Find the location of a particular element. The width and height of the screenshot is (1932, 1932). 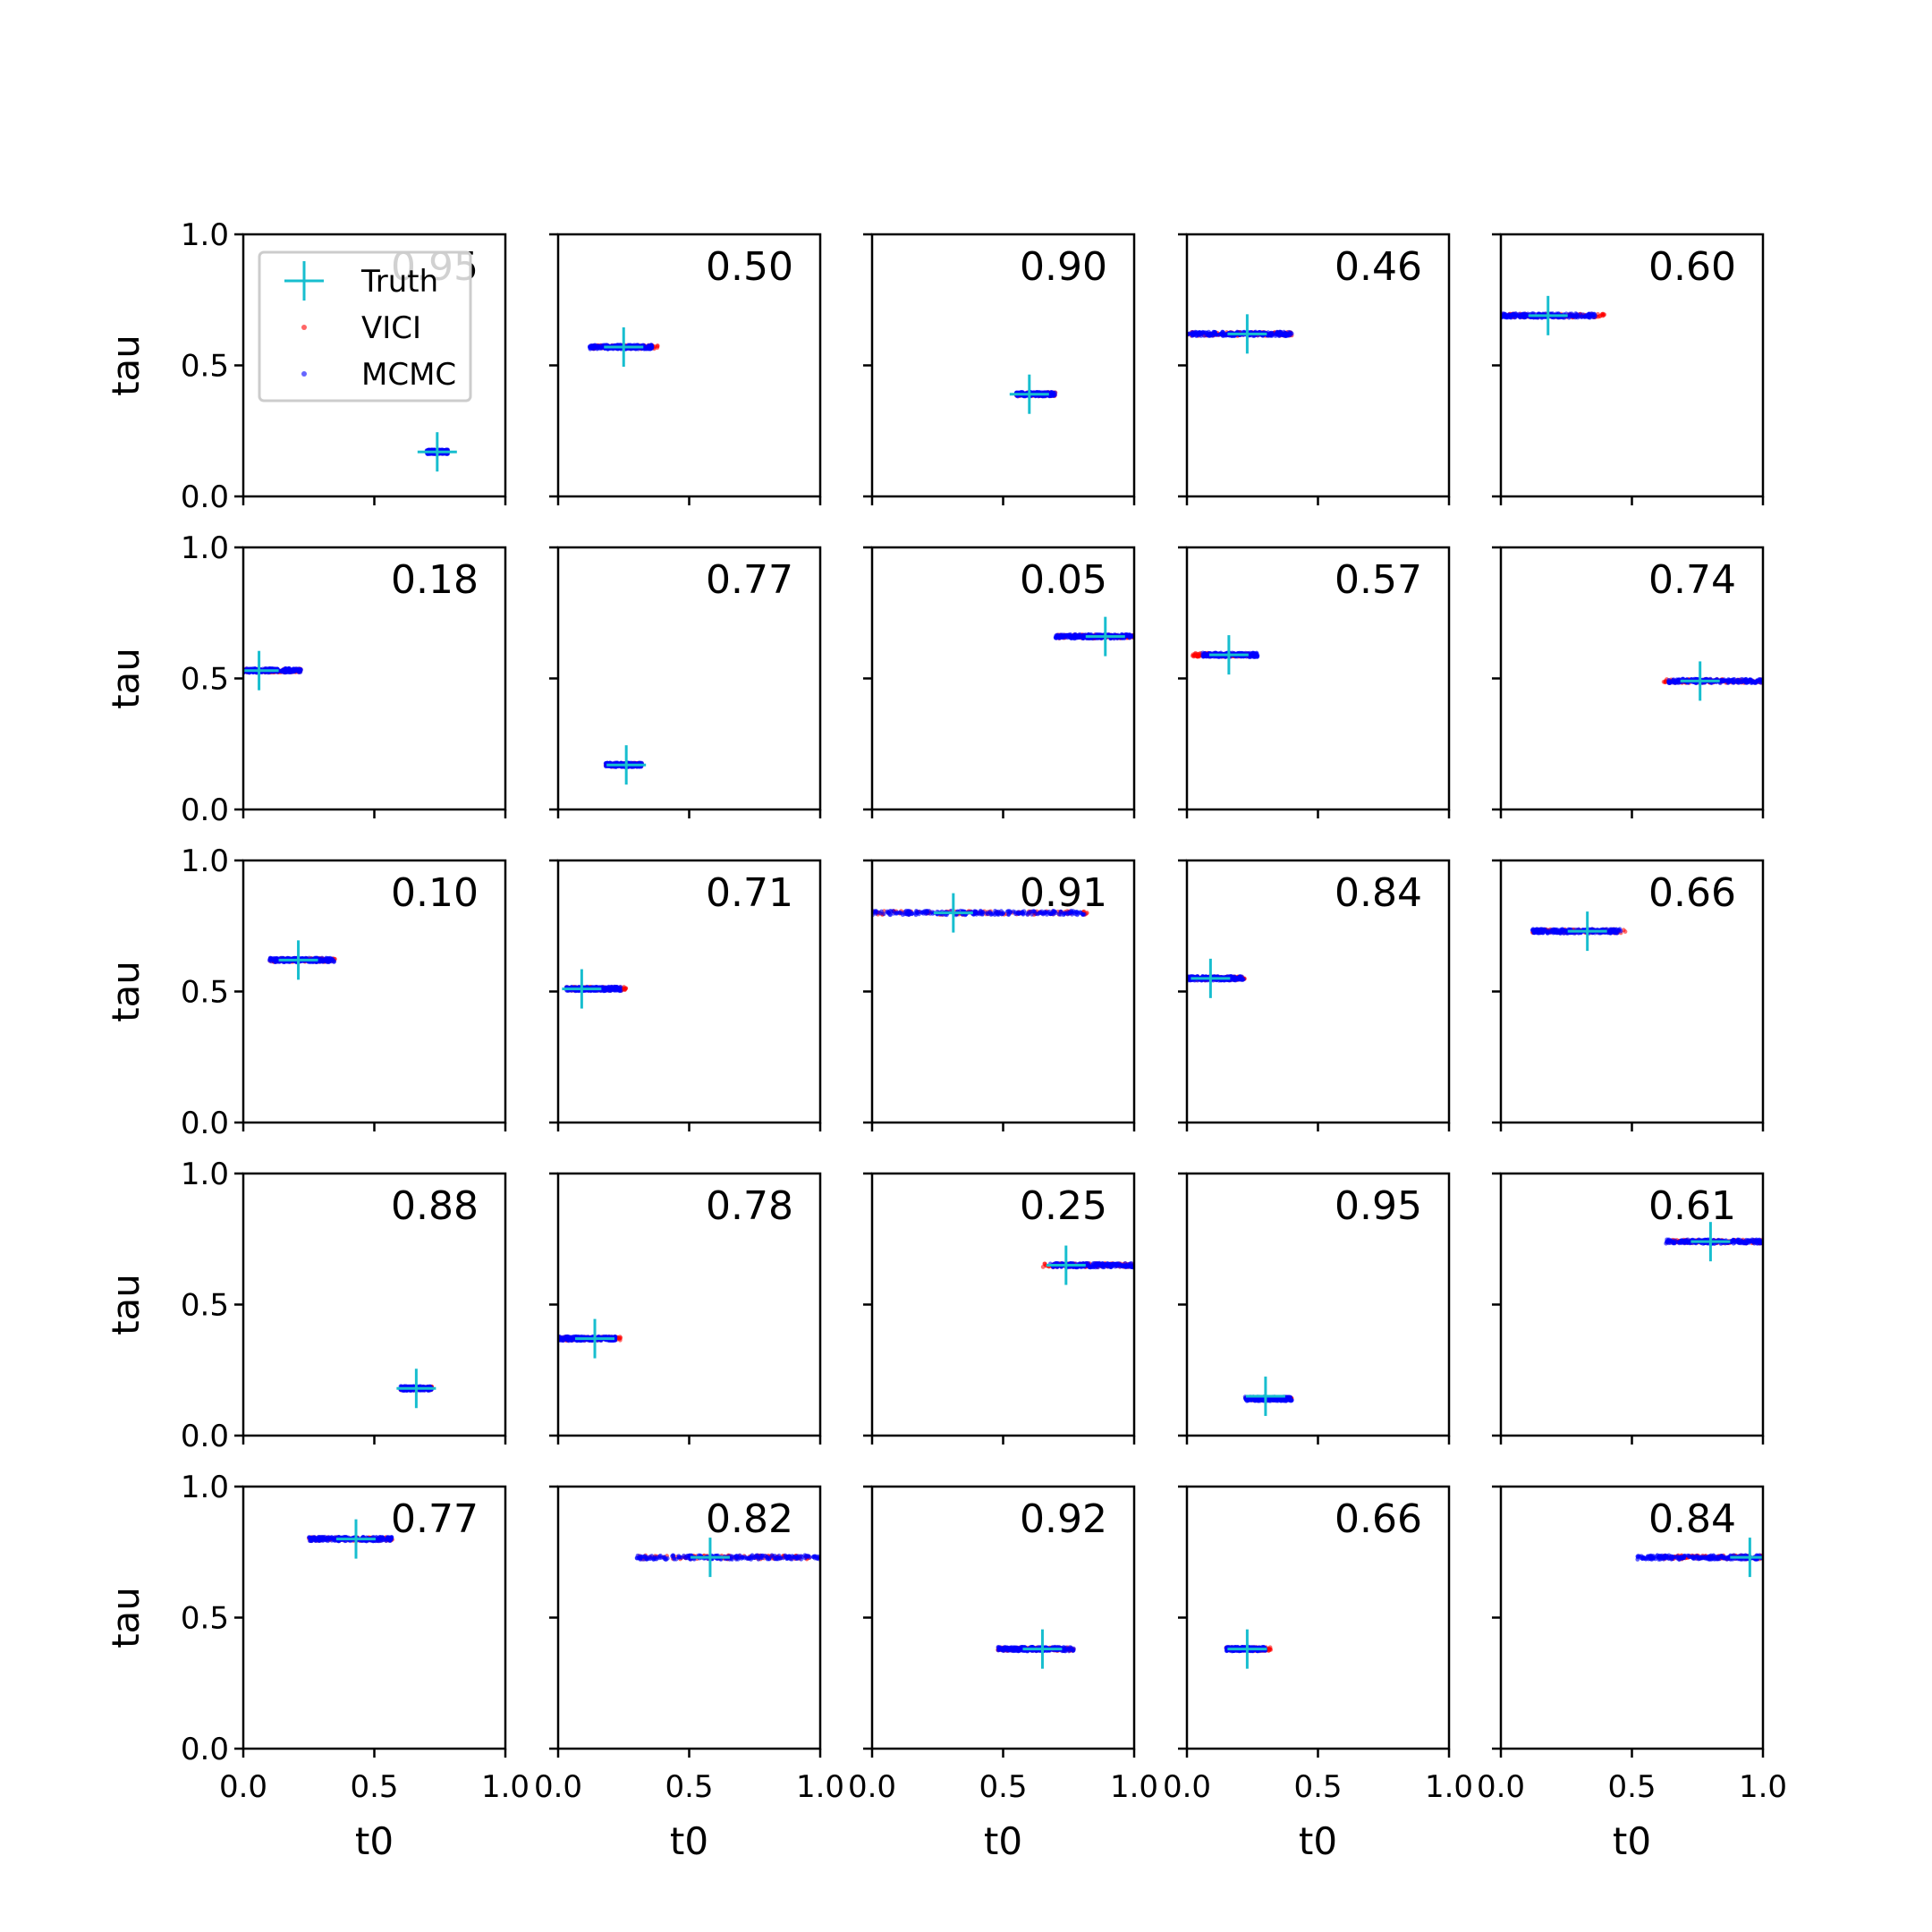

panel-score: 0.57 is located at coordinates (1378, 580).